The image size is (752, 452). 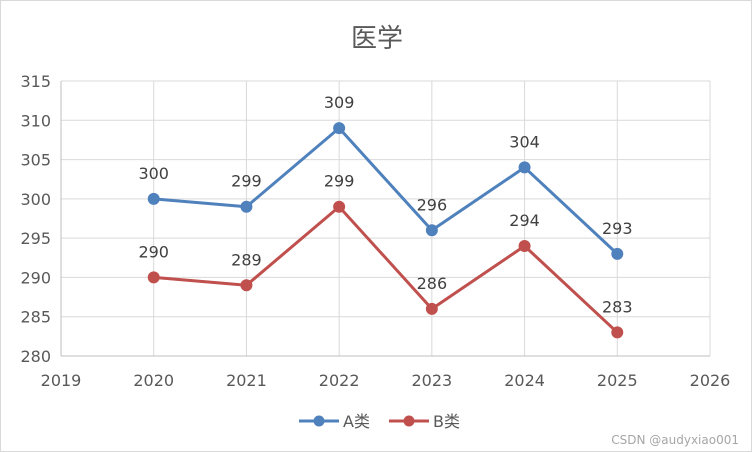 What do you see at coordinates (61, 380) in the screenshot?
I see `x-tick-label: 2019` at bounding box center [61, 380].